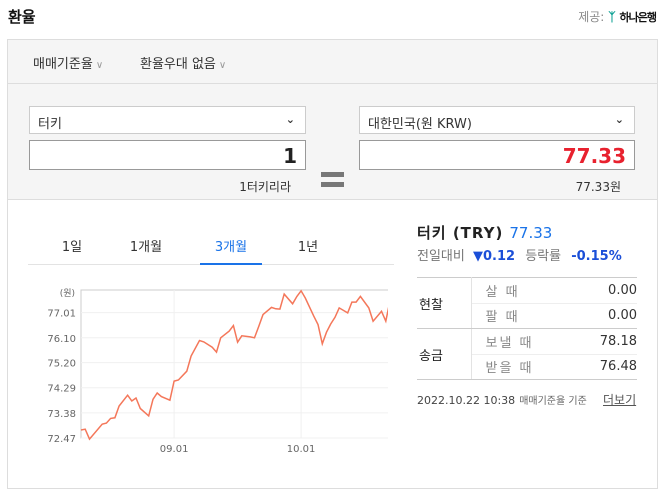  I want to click on x-tick-label: 10.01, so click(301, 449).